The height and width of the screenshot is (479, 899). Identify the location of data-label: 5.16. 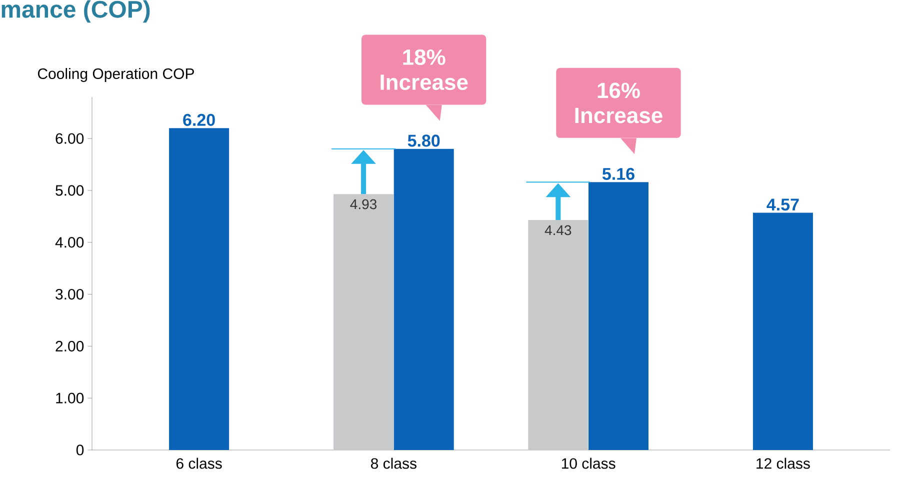
(618, 174).